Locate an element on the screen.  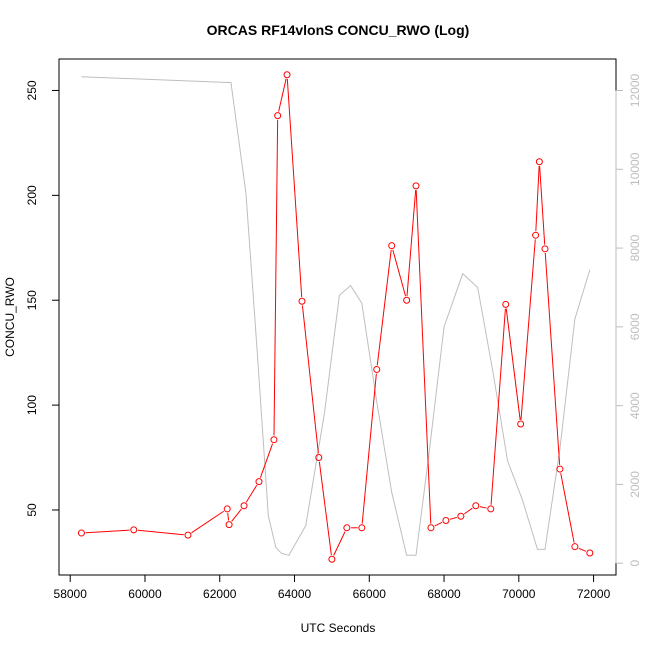
x-tick-label: 60000 is located at coordinates (145, 594).